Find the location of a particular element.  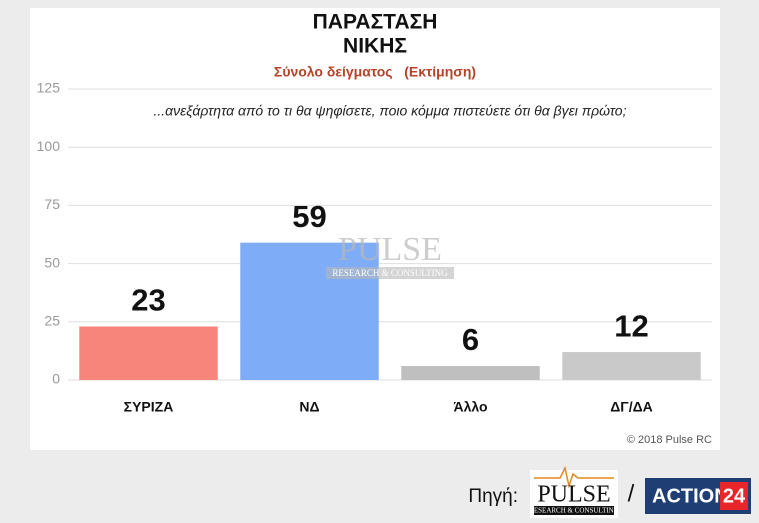

x-tick-label: ΣΥΡΙΖΑ is located at coordinates (149, 407).